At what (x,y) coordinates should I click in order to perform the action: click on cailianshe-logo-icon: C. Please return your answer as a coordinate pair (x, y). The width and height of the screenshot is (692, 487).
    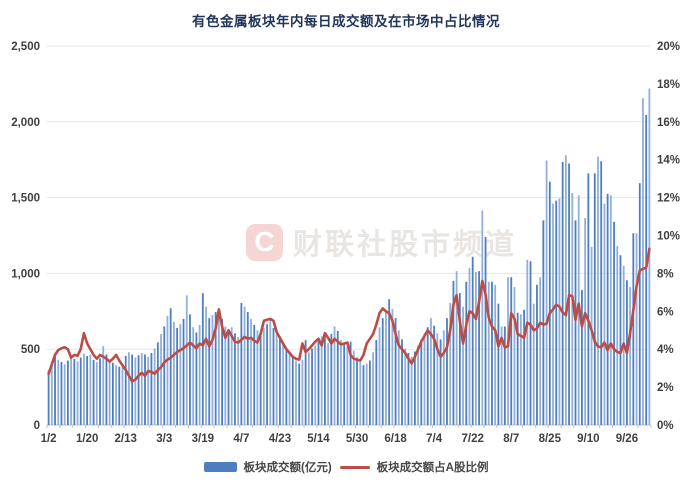
    Looking at the image, I should click on (264, 242).